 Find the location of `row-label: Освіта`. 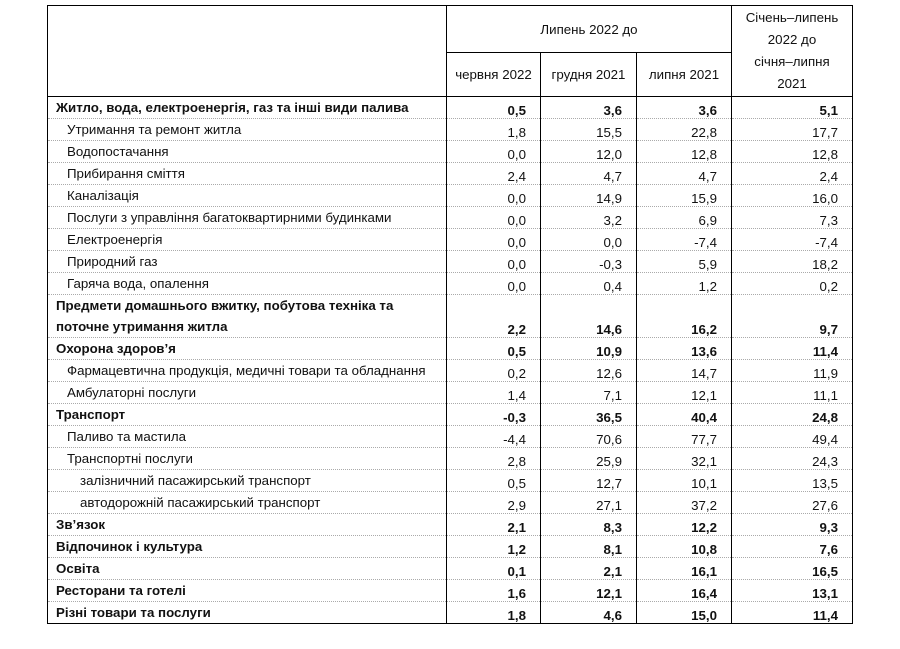

row-label: Освіта is located at coordinates (247, 568).